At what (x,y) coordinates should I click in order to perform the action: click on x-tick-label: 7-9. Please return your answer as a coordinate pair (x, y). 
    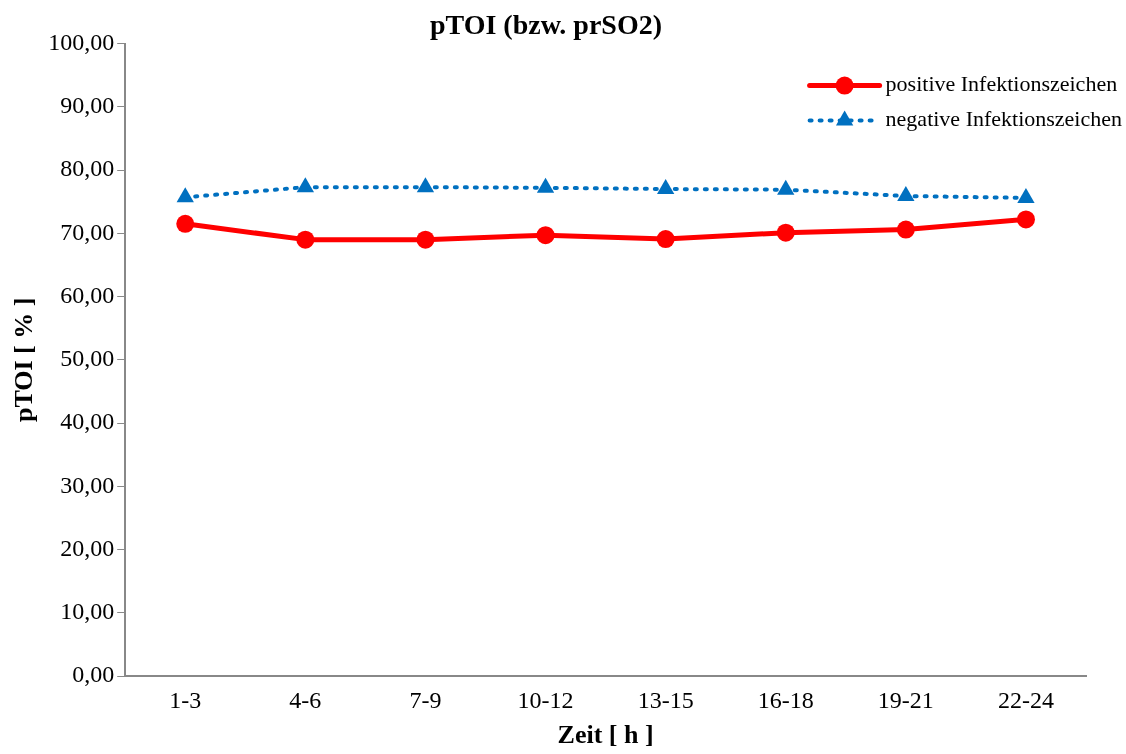
    Looking at the image, I should click on (425, 699).